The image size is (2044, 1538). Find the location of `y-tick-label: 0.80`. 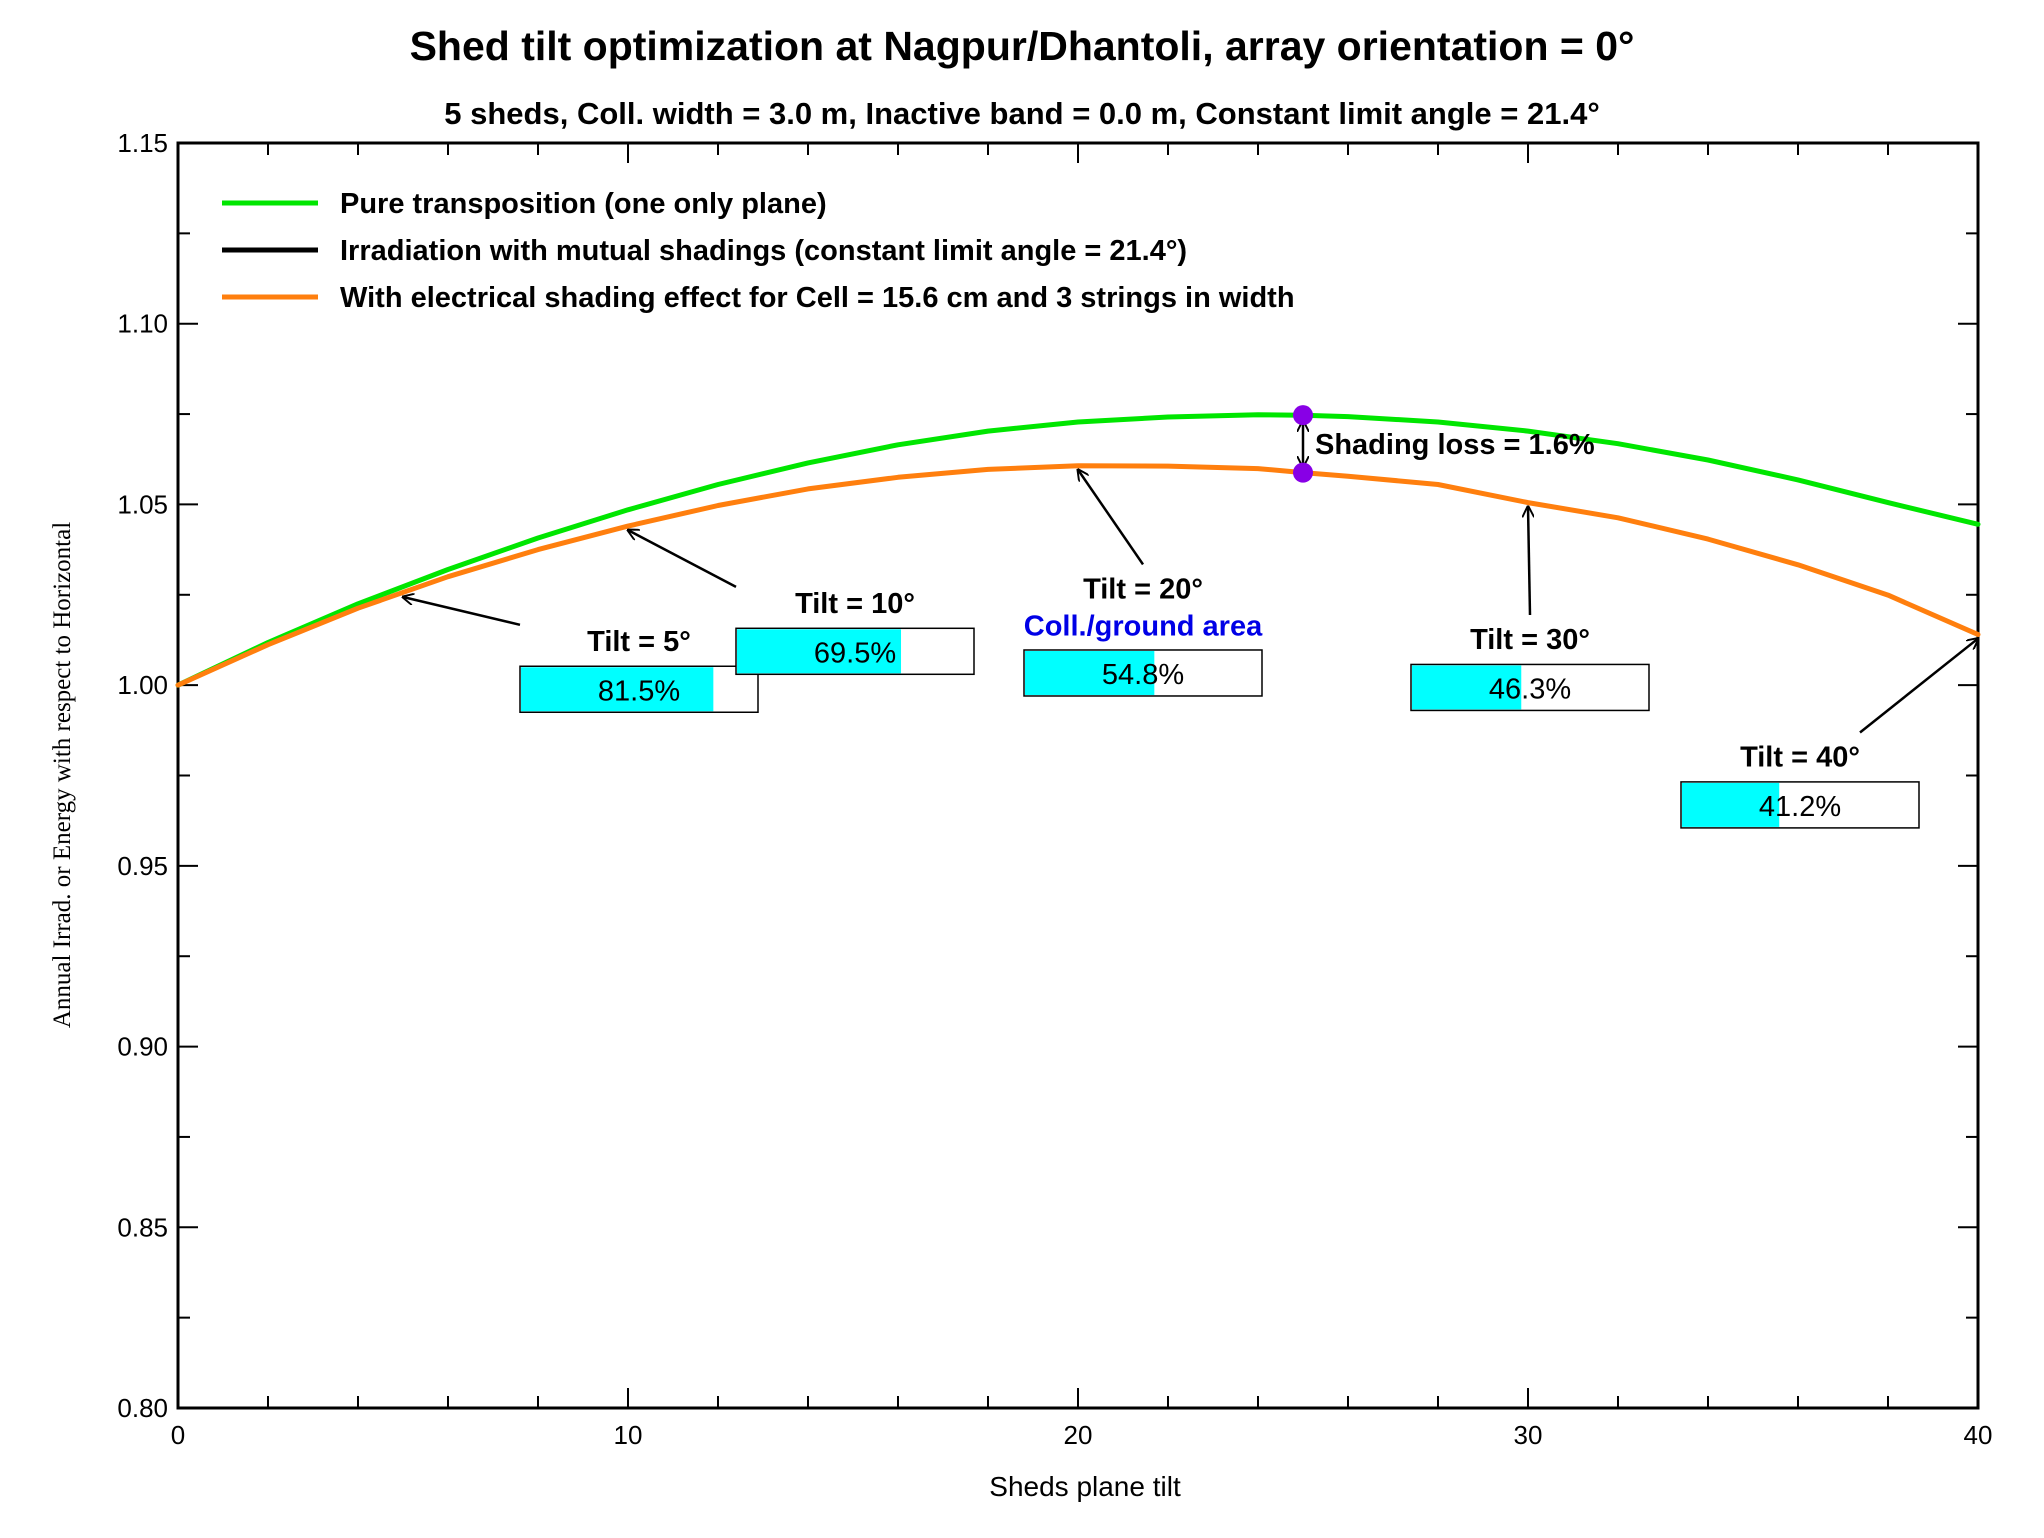

y-tick-label: 0.80 is located at coordinates (142, 1408).